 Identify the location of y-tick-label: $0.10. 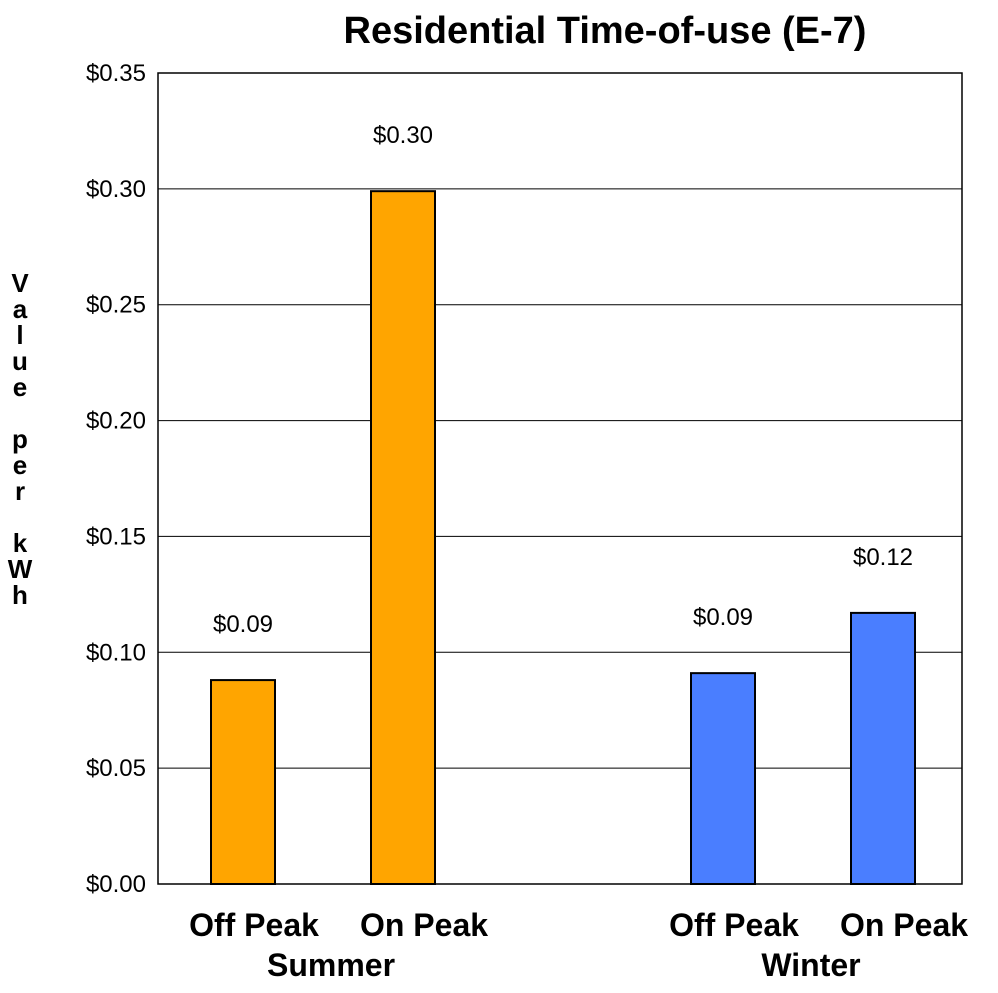
(116, 652).